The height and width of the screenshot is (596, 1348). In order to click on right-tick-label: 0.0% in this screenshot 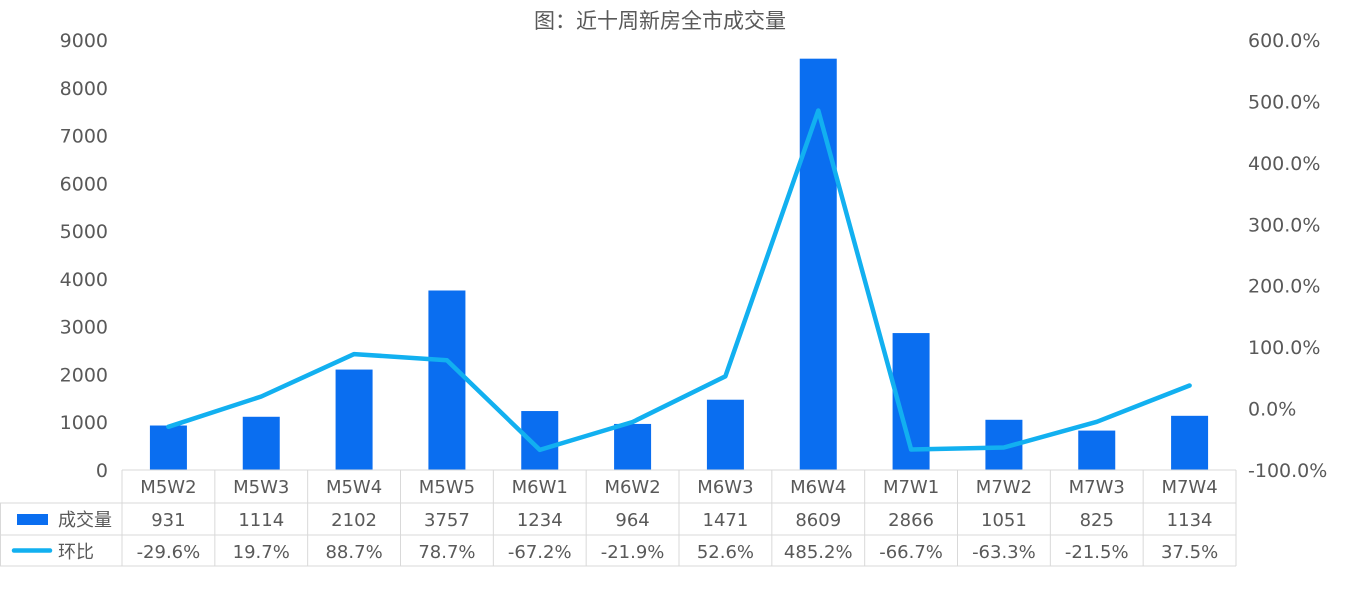, I will do `click(1272, 410)`.